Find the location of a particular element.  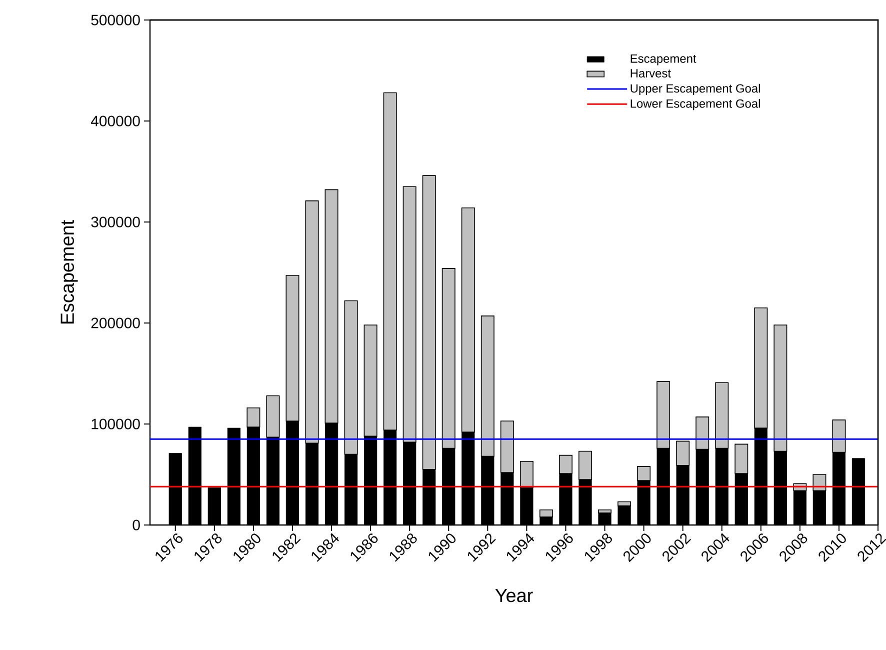

legend-label: Escapement is located at coordinates (663, 60).